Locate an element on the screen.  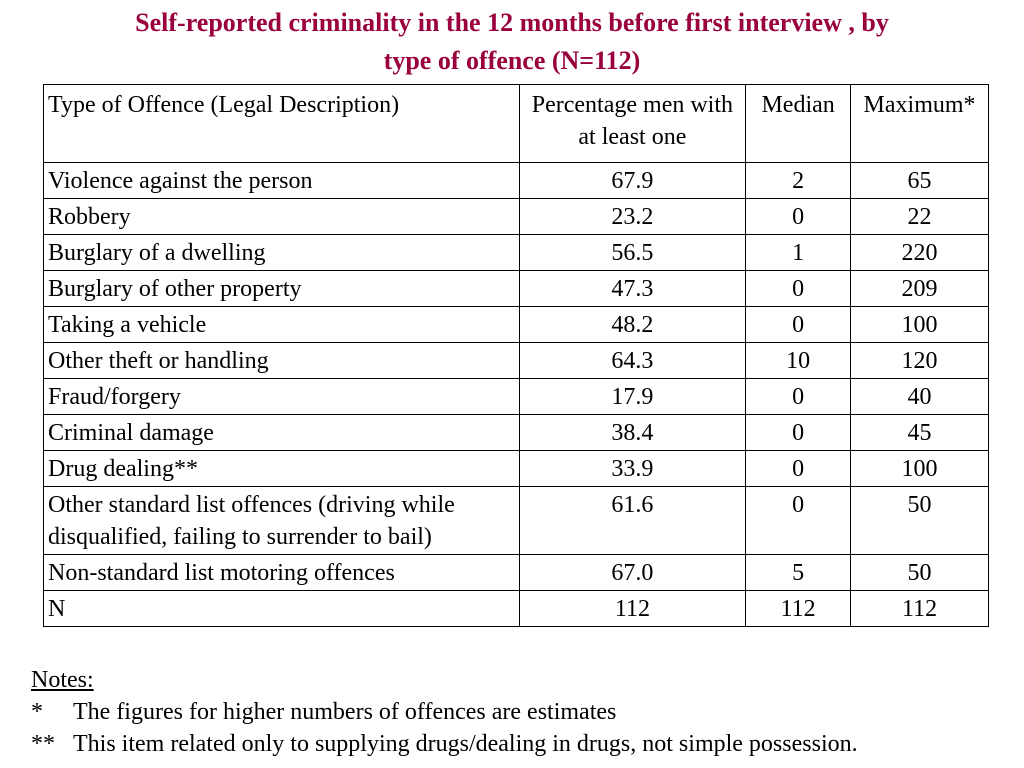
cell-maximum: 45 is located at coordinates (919, 432).